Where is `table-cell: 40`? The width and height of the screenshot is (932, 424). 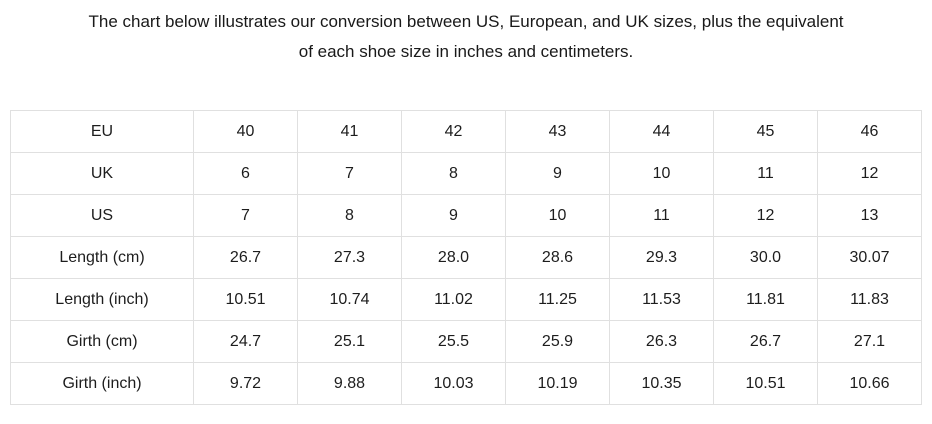 table-cell: 40 is located at coordinates (245, 131).